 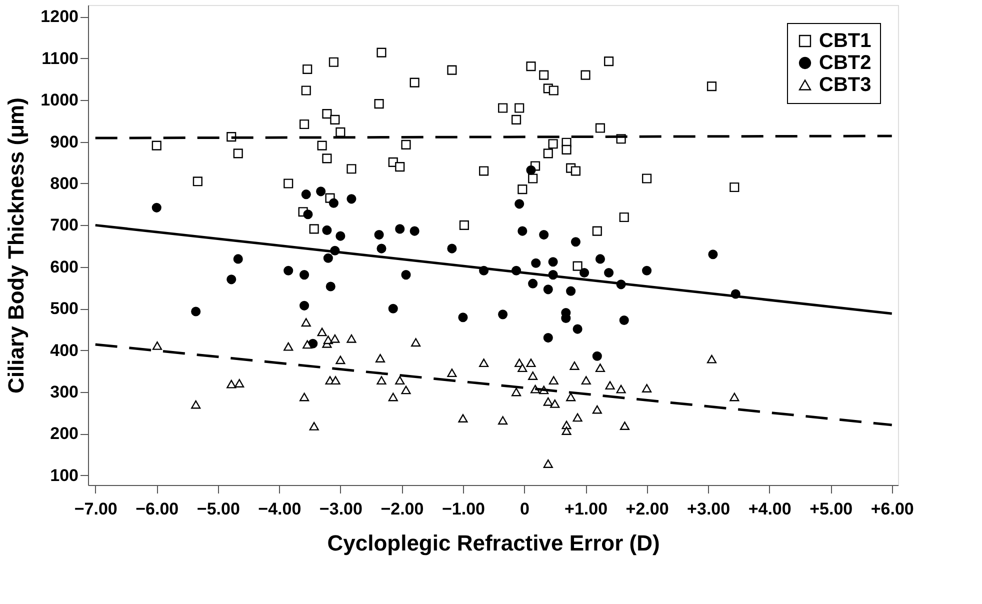 What do you see at coordinates (892, 509) in the screenshot?
I see `x-tick-label: +6.00` at bounding box center [892, 509].